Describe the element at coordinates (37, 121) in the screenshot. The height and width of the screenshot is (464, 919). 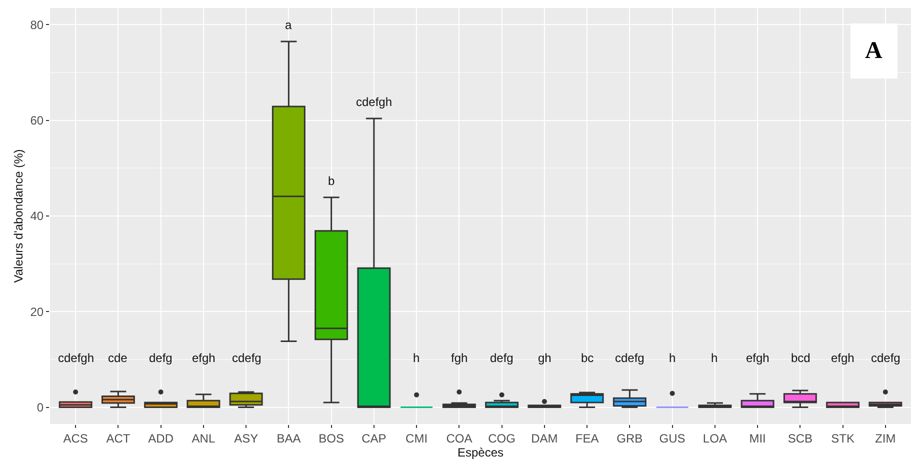
I see `y-tick-label: 60` at that location.